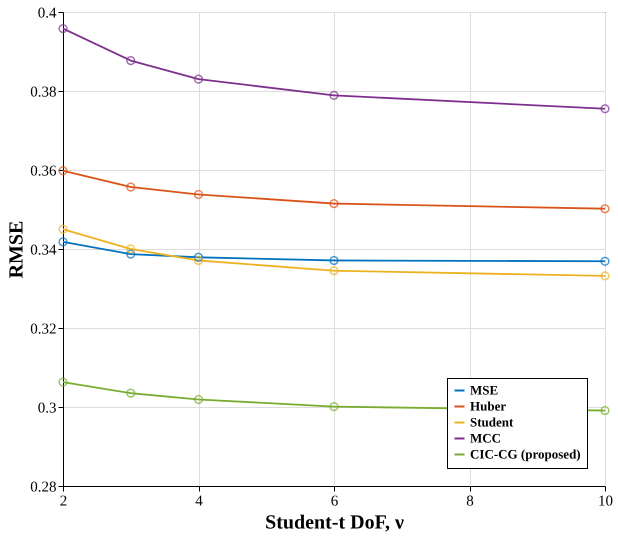 The width and height of the screenshot is (618, 537). What do you see at coordinates (47, 14) in the screenshot?
I see `y-tick-label: 0.4` at bounding box center [47, 14].